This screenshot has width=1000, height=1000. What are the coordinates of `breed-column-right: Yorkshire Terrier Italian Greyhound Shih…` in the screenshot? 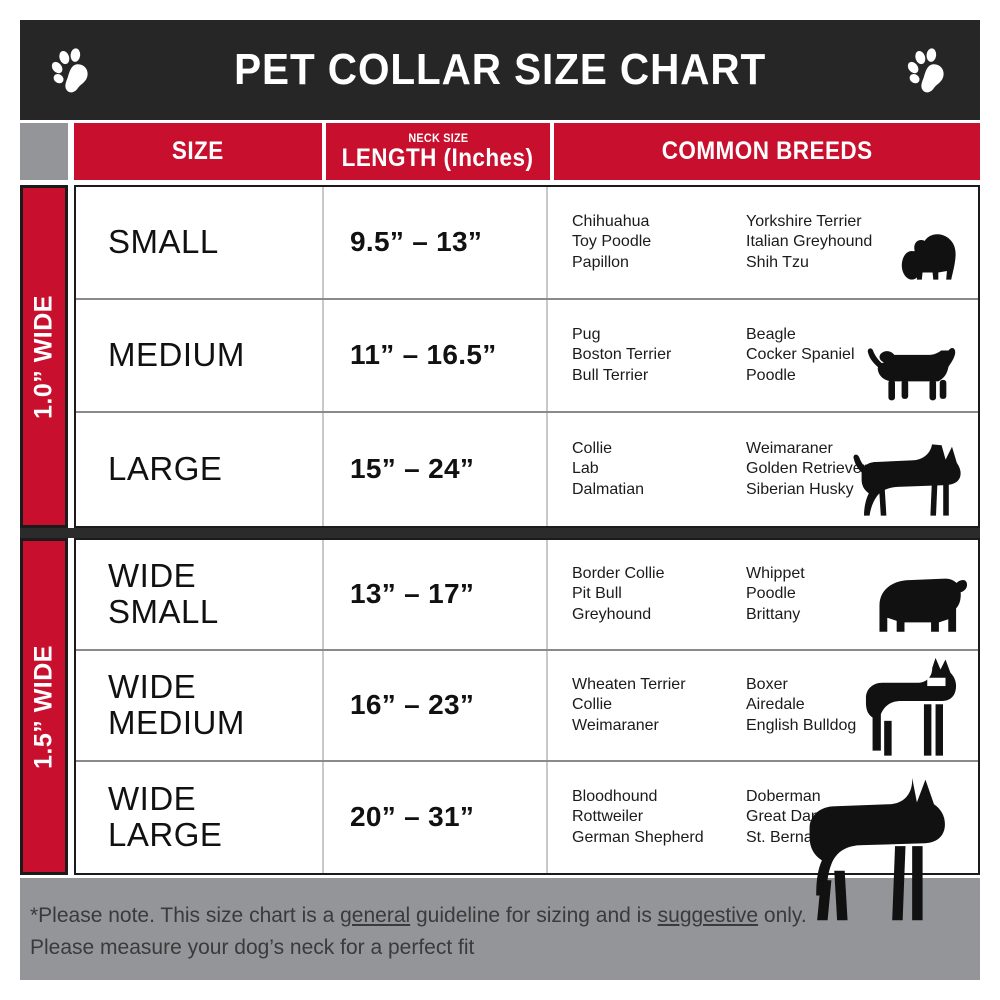 It's located at (821, 242).